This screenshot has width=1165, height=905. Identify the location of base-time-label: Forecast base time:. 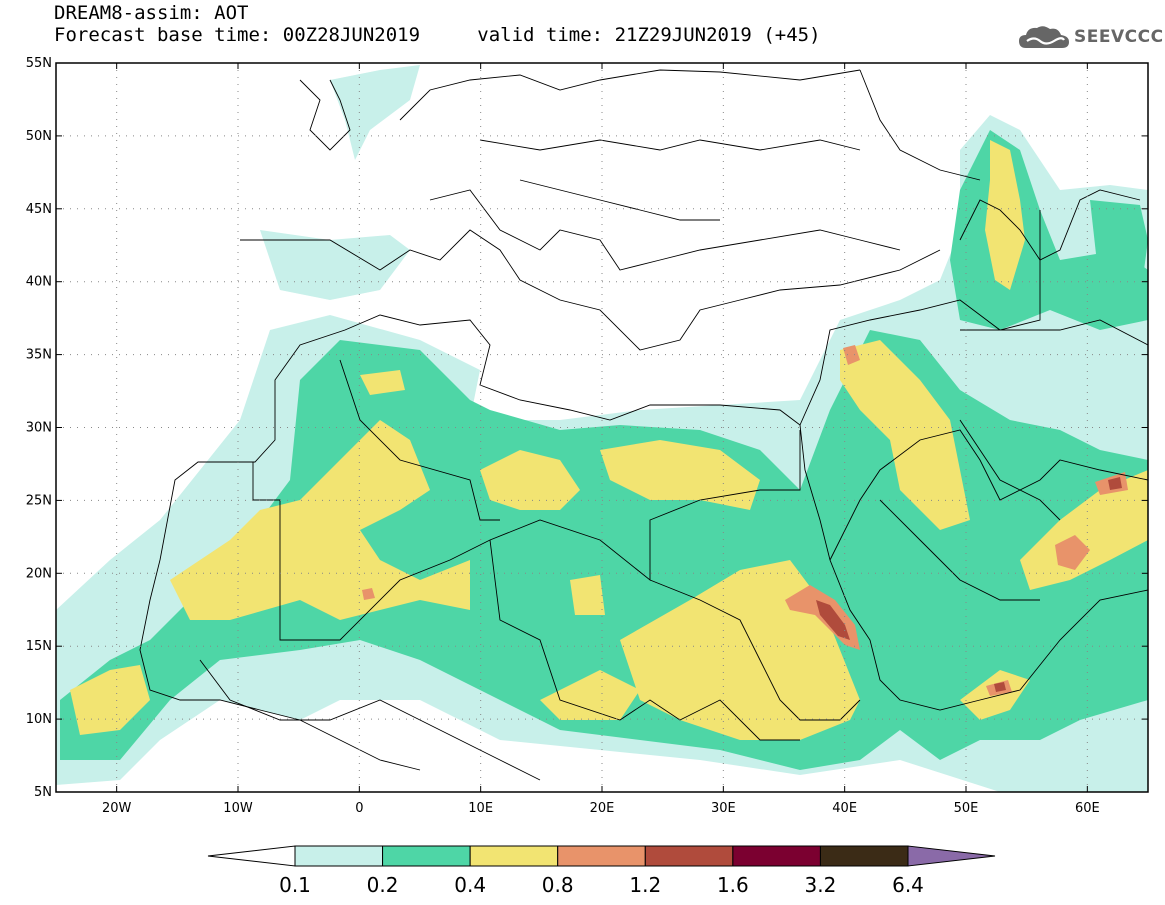
(163, 35).